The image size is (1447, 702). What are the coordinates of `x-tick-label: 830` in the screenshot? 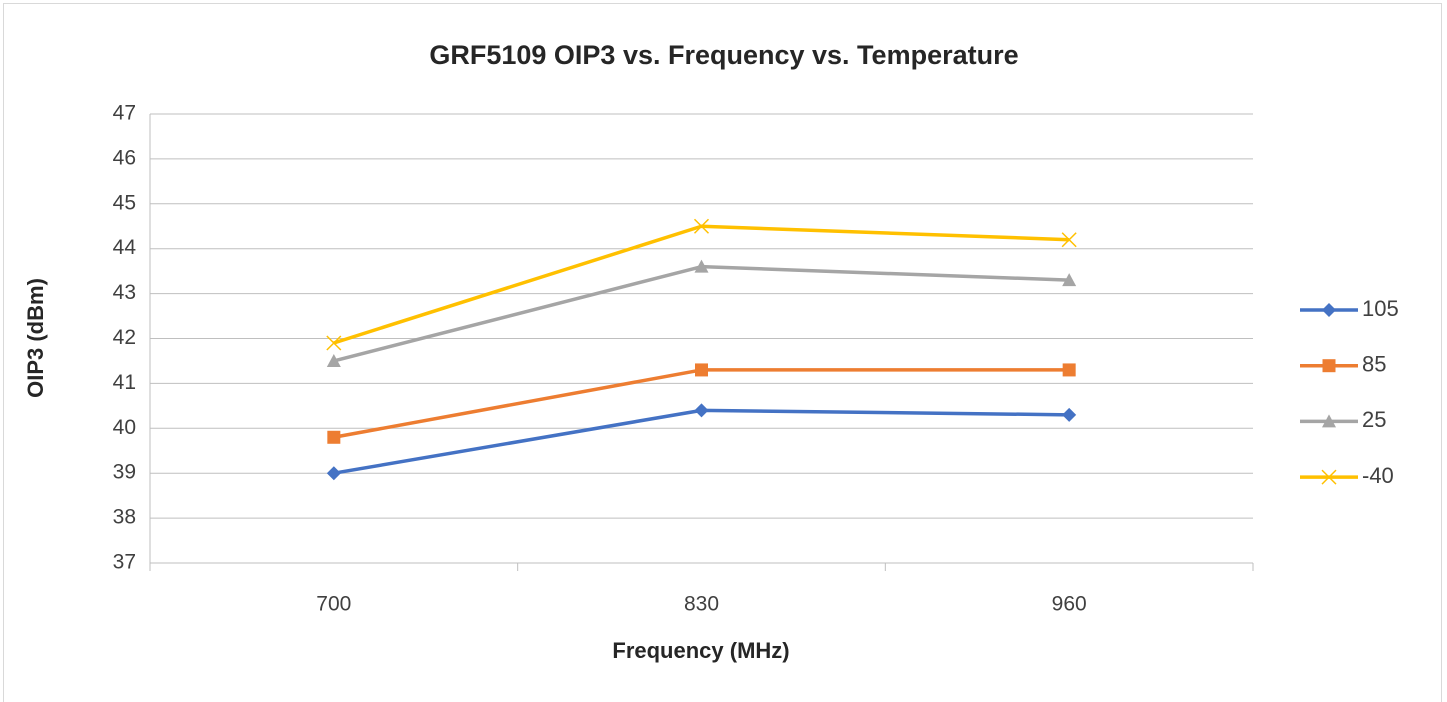 It's located at (701, 604).